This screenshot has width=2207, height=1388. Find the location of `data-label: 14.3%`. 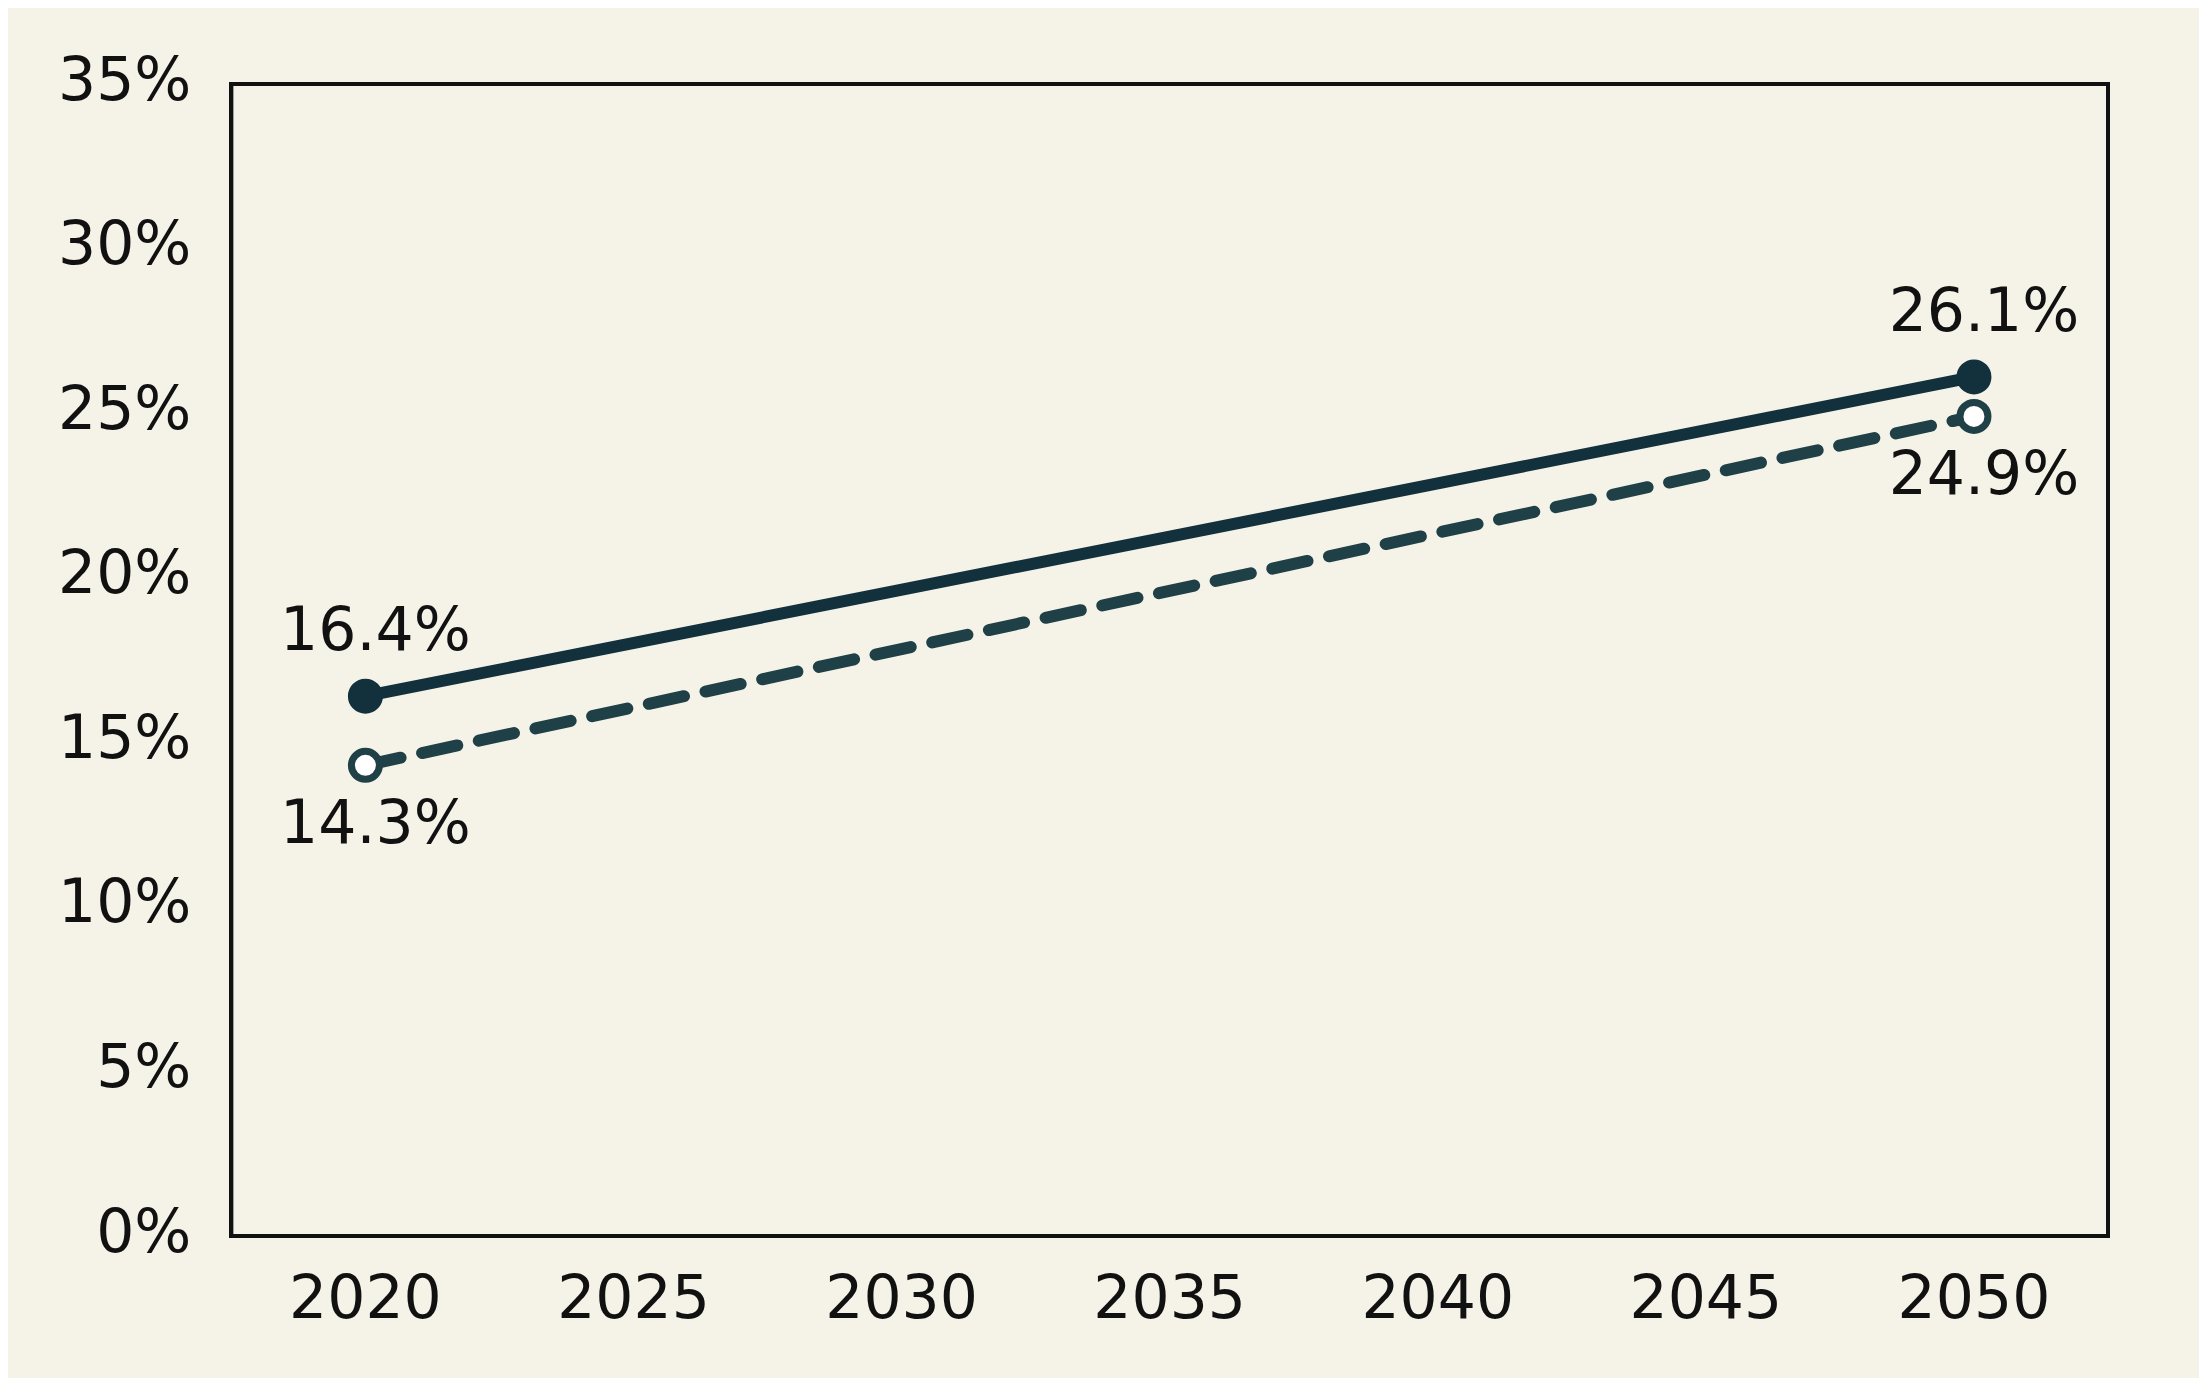

data-label: 14.3% is located at coordinates (375, 821).